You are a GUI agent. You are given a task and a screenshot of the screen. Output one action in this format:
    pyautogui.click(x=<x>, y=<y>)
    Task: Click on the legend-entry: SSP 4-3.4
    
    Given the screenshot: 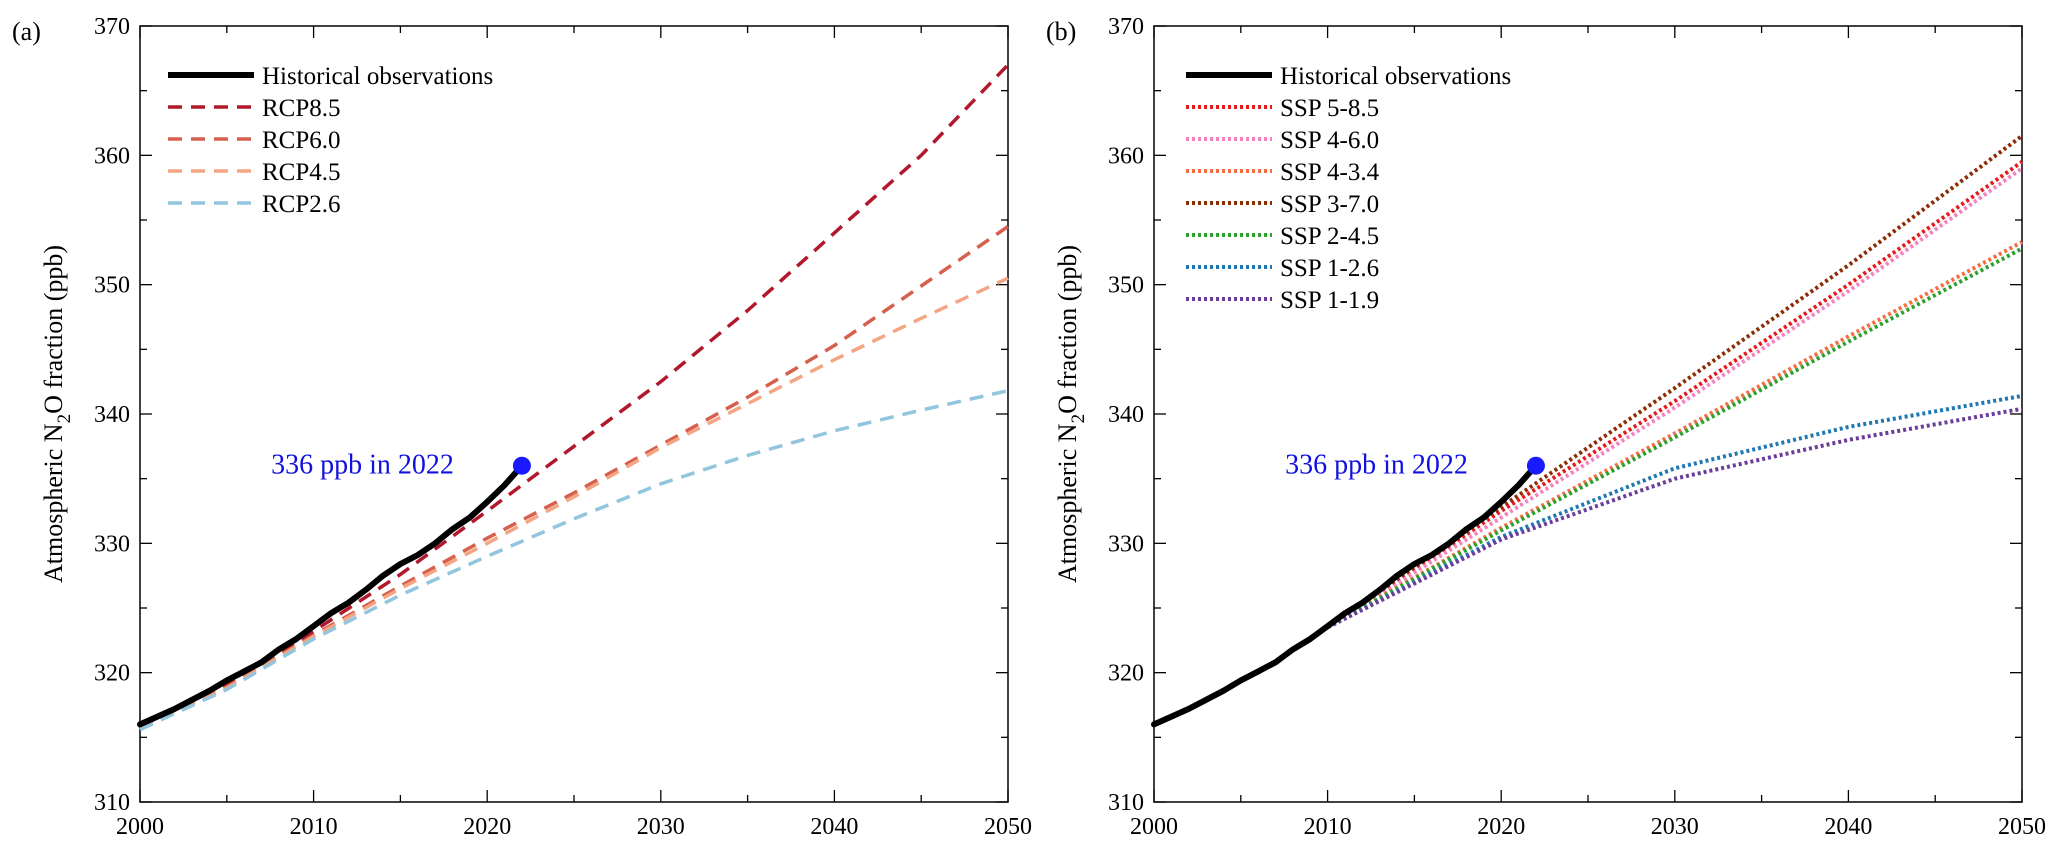 What is the action you would take?
    pyautogui.click(x=1330, y=172)
    